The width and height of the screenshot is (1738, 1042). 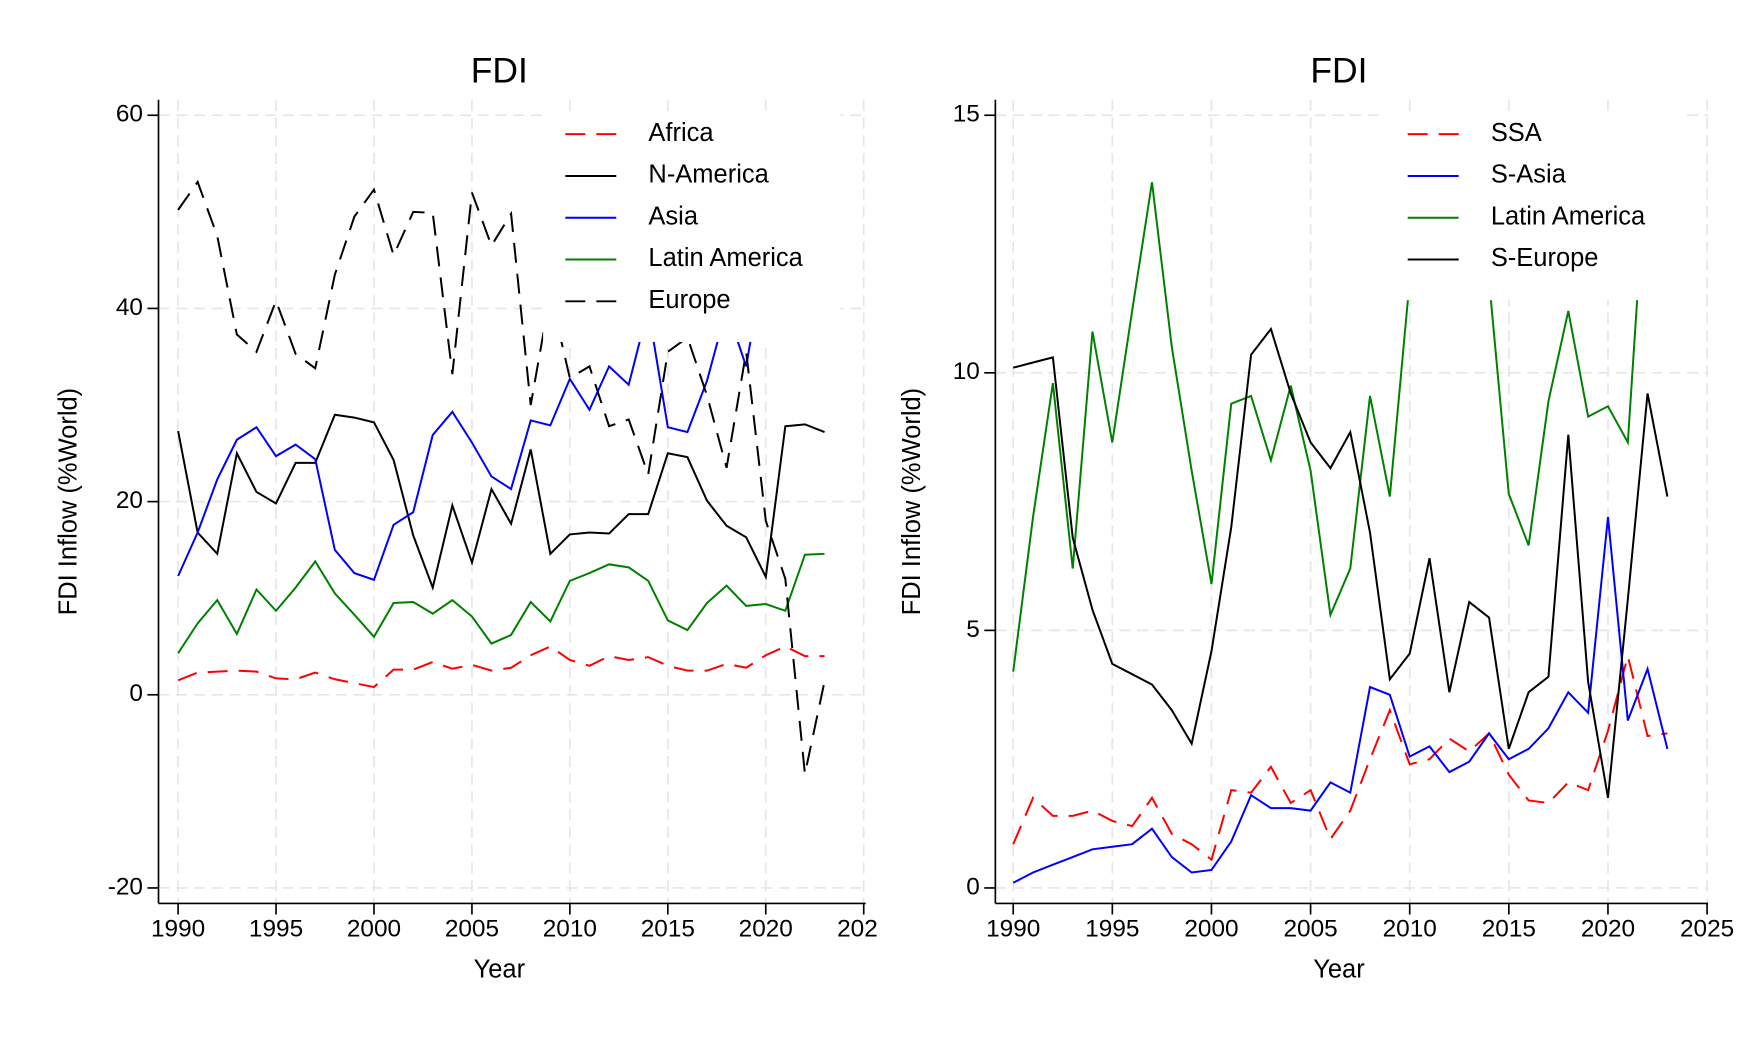 I want to click on legend-label: S-Asia, so click(x=1529, y=175).